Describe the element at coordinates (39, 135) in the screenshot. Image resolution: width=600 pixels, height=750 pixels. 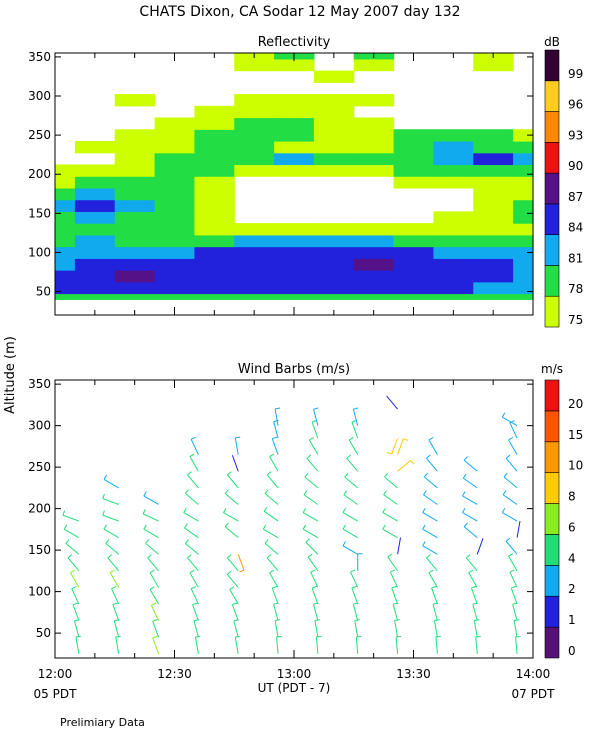
I see `y-tick-label: 250` at that location.